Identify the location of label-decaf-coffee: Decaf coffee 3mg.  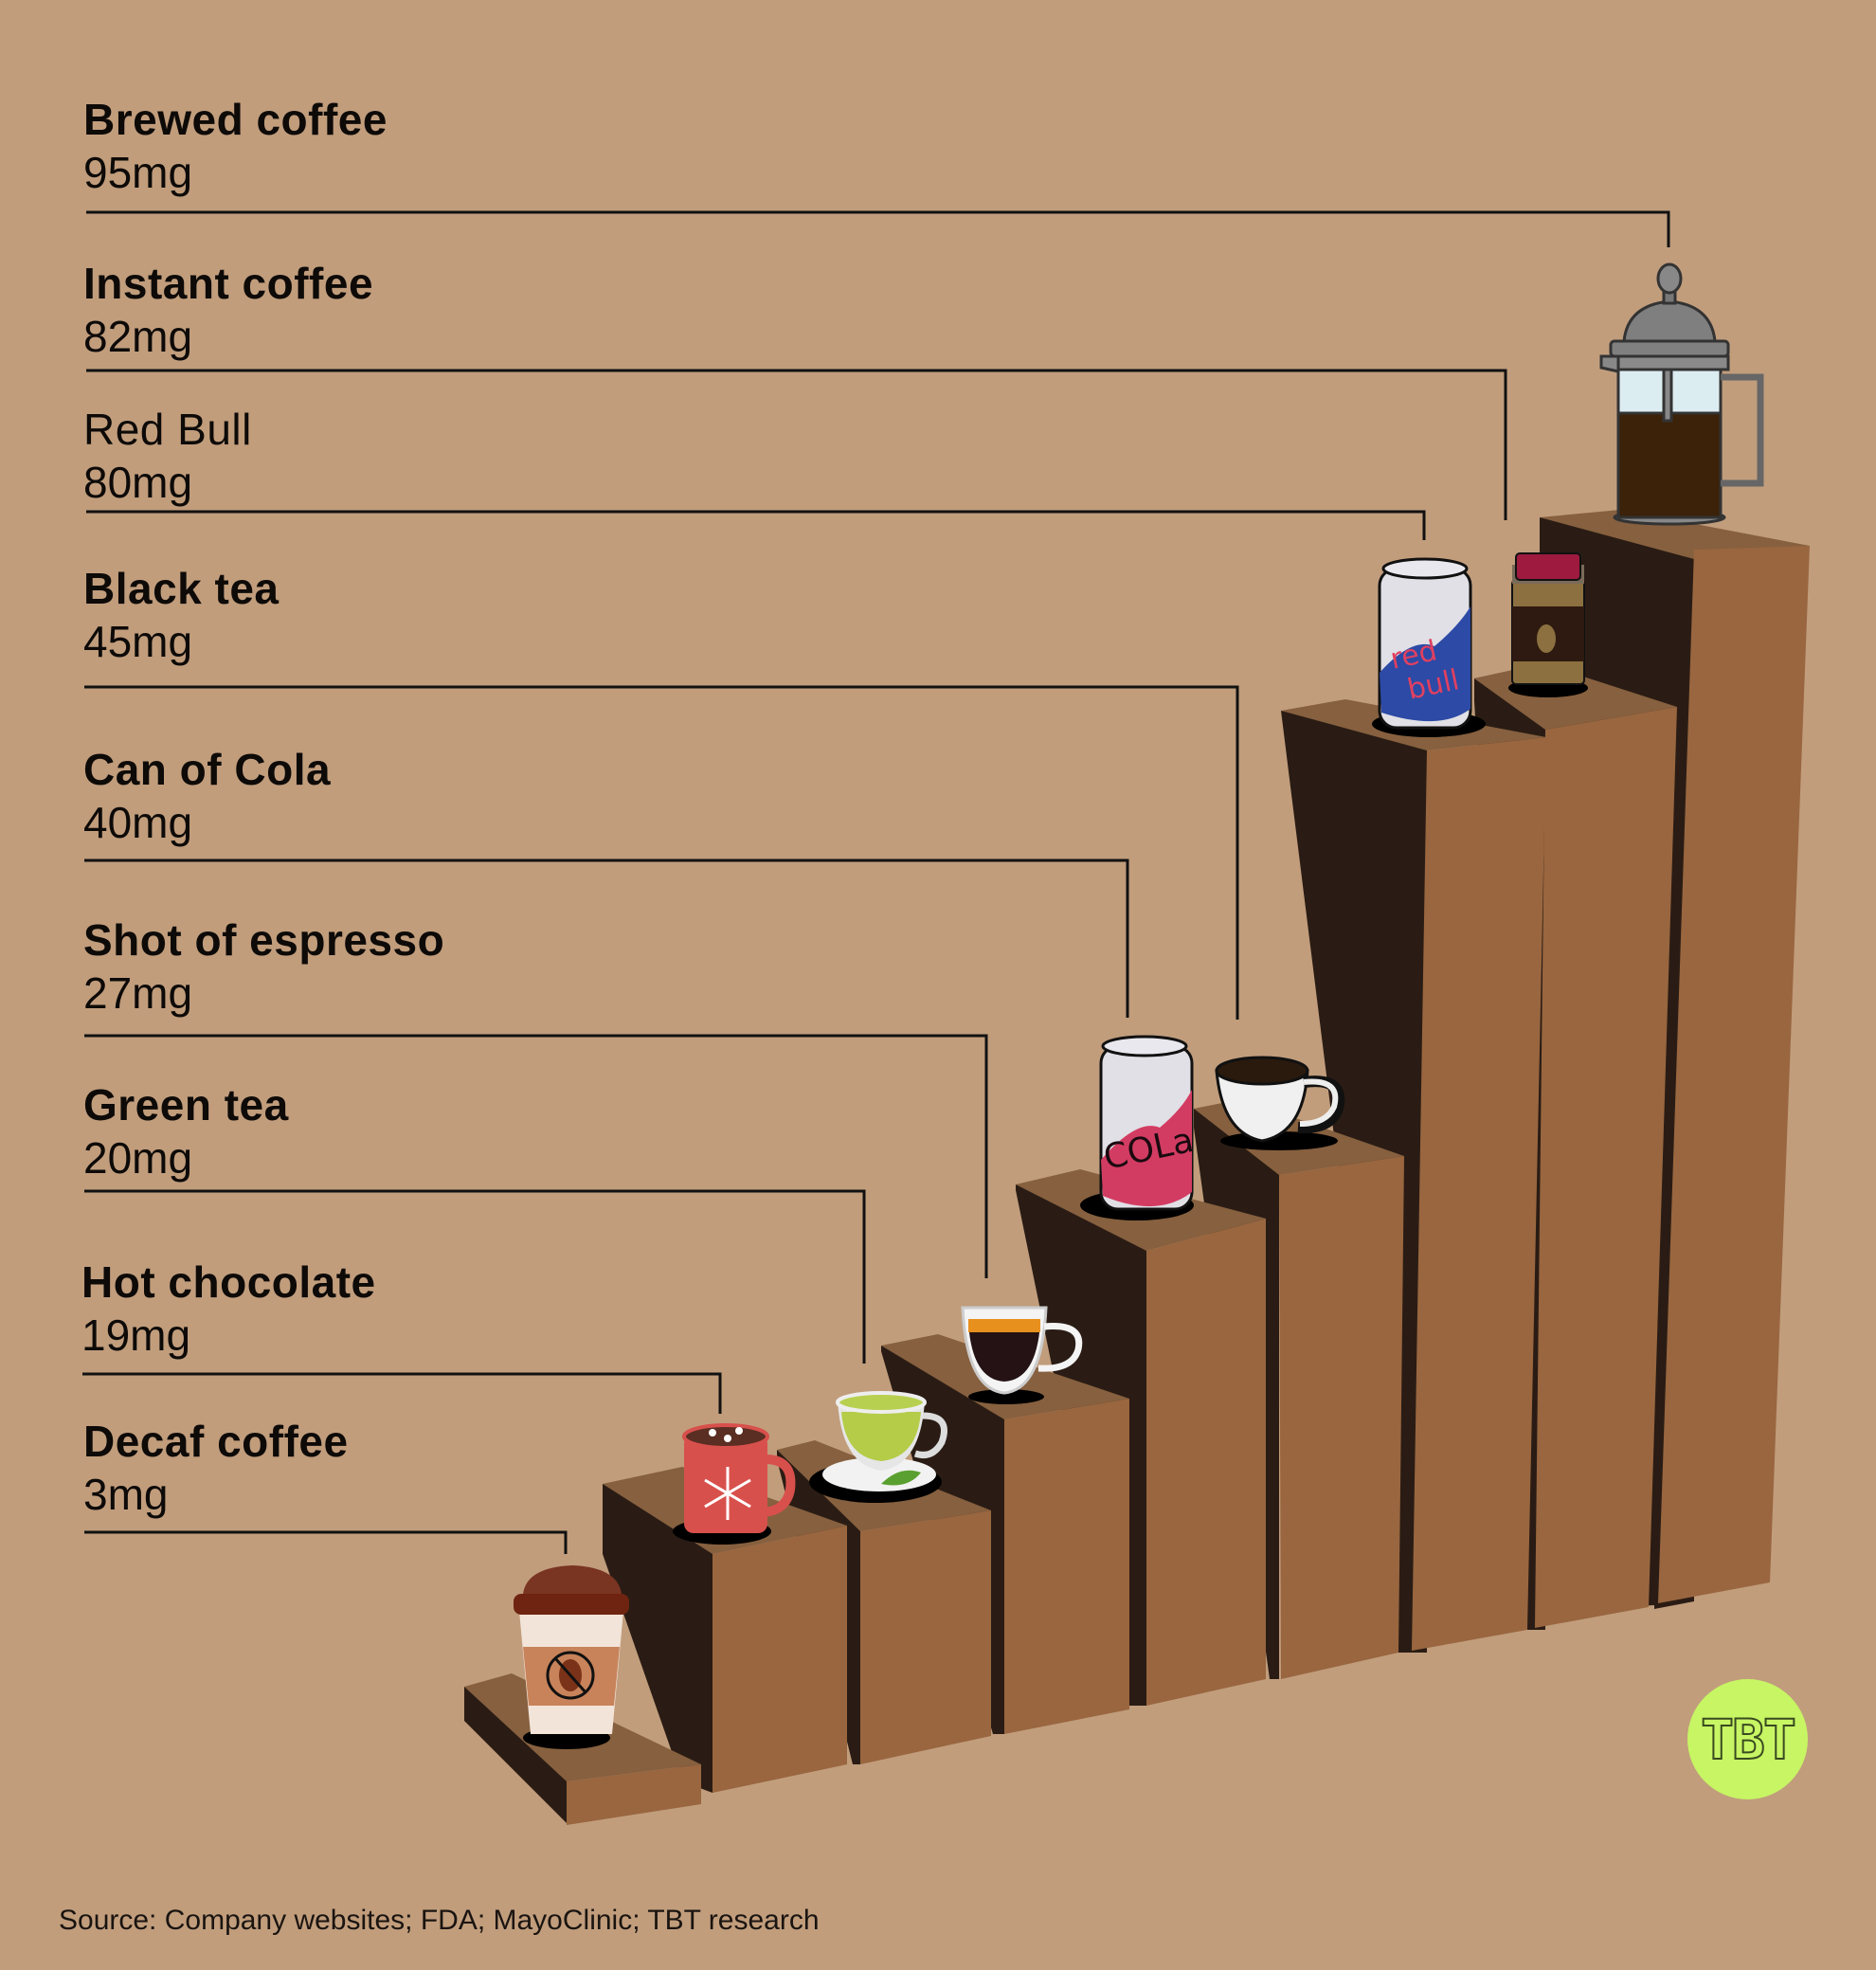
(216, 1467).